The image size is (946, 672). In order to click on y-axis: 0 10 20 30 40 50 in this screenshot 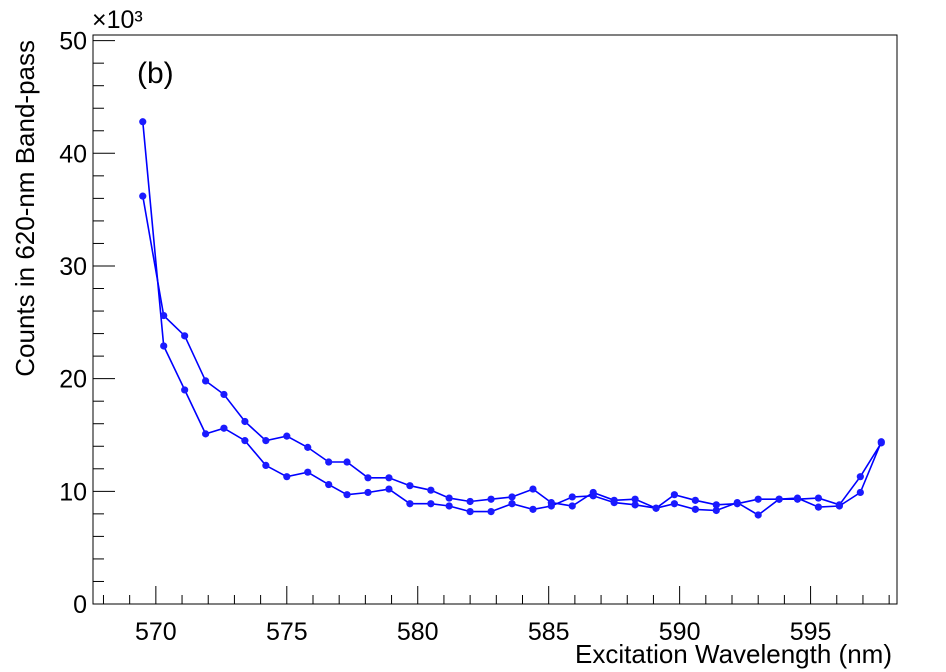, I will do `click(87, 323)`.